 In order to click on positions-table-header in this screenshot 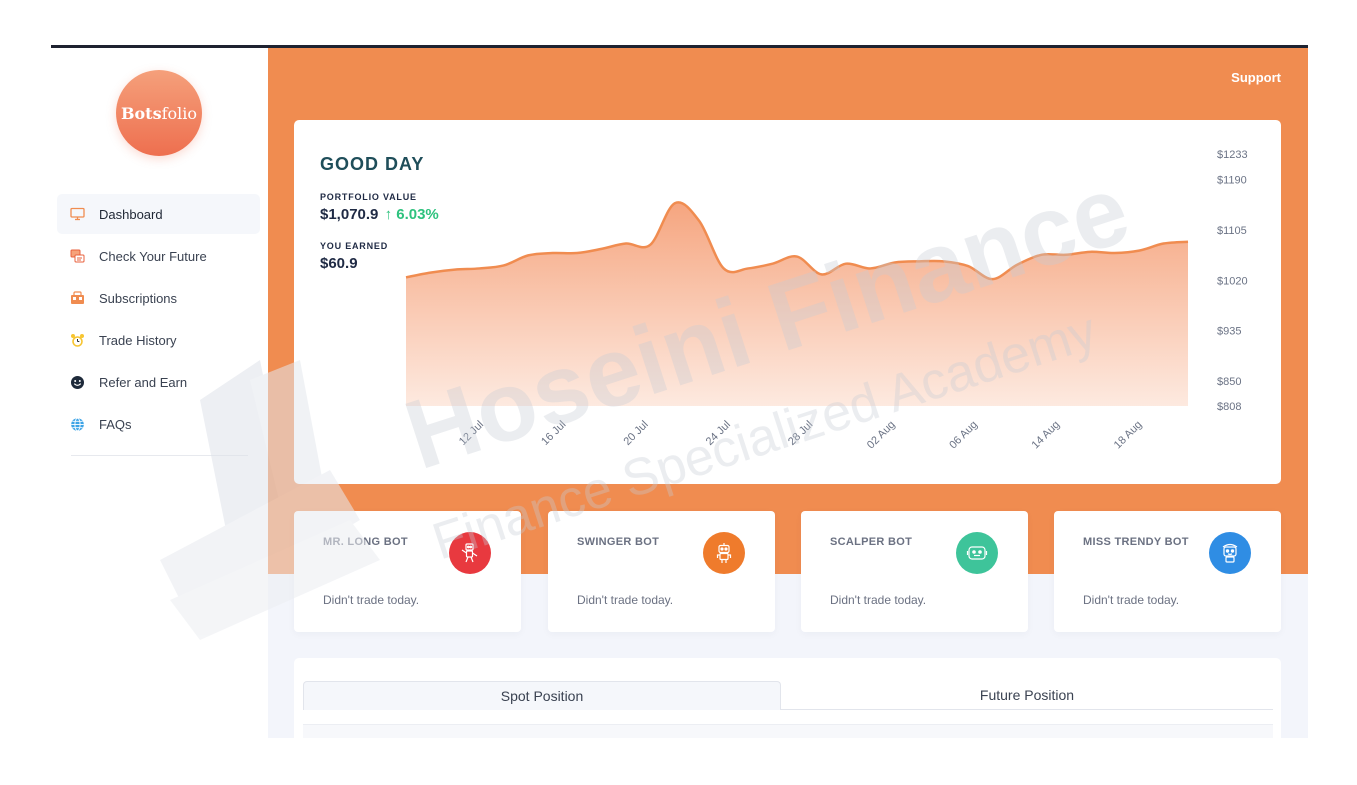, I will do `click(788, 731)`.